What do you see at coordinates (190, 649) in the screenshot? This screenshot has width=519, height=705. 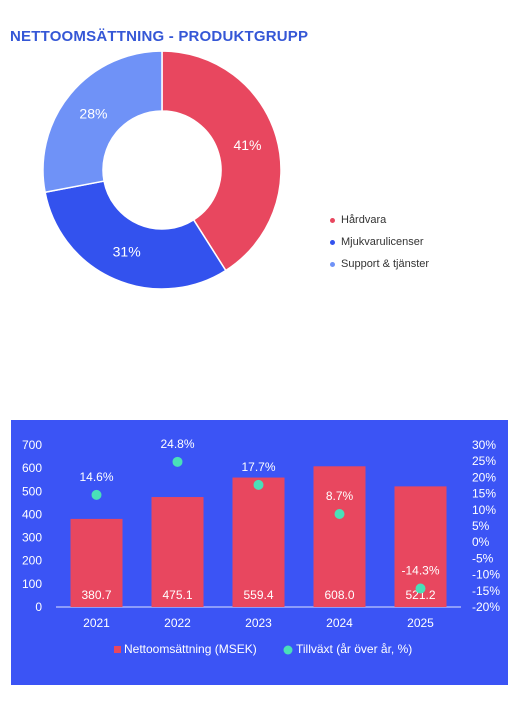 I see `legend-label-revenue: Nettoomsättning (MSEK)` at bounding box center [190, 649].